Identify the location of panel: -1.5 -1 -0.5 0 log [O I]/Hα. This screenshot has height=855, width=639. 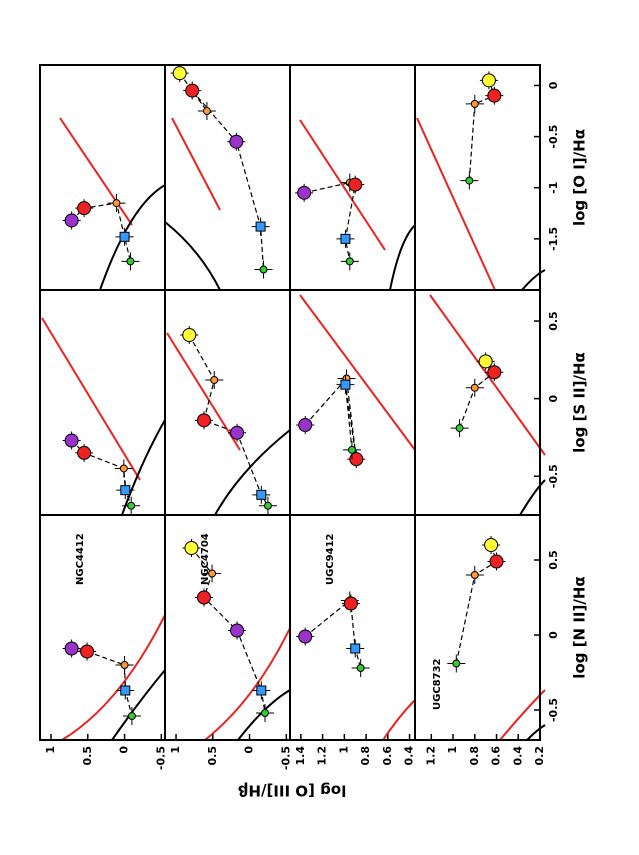
(501, 177).